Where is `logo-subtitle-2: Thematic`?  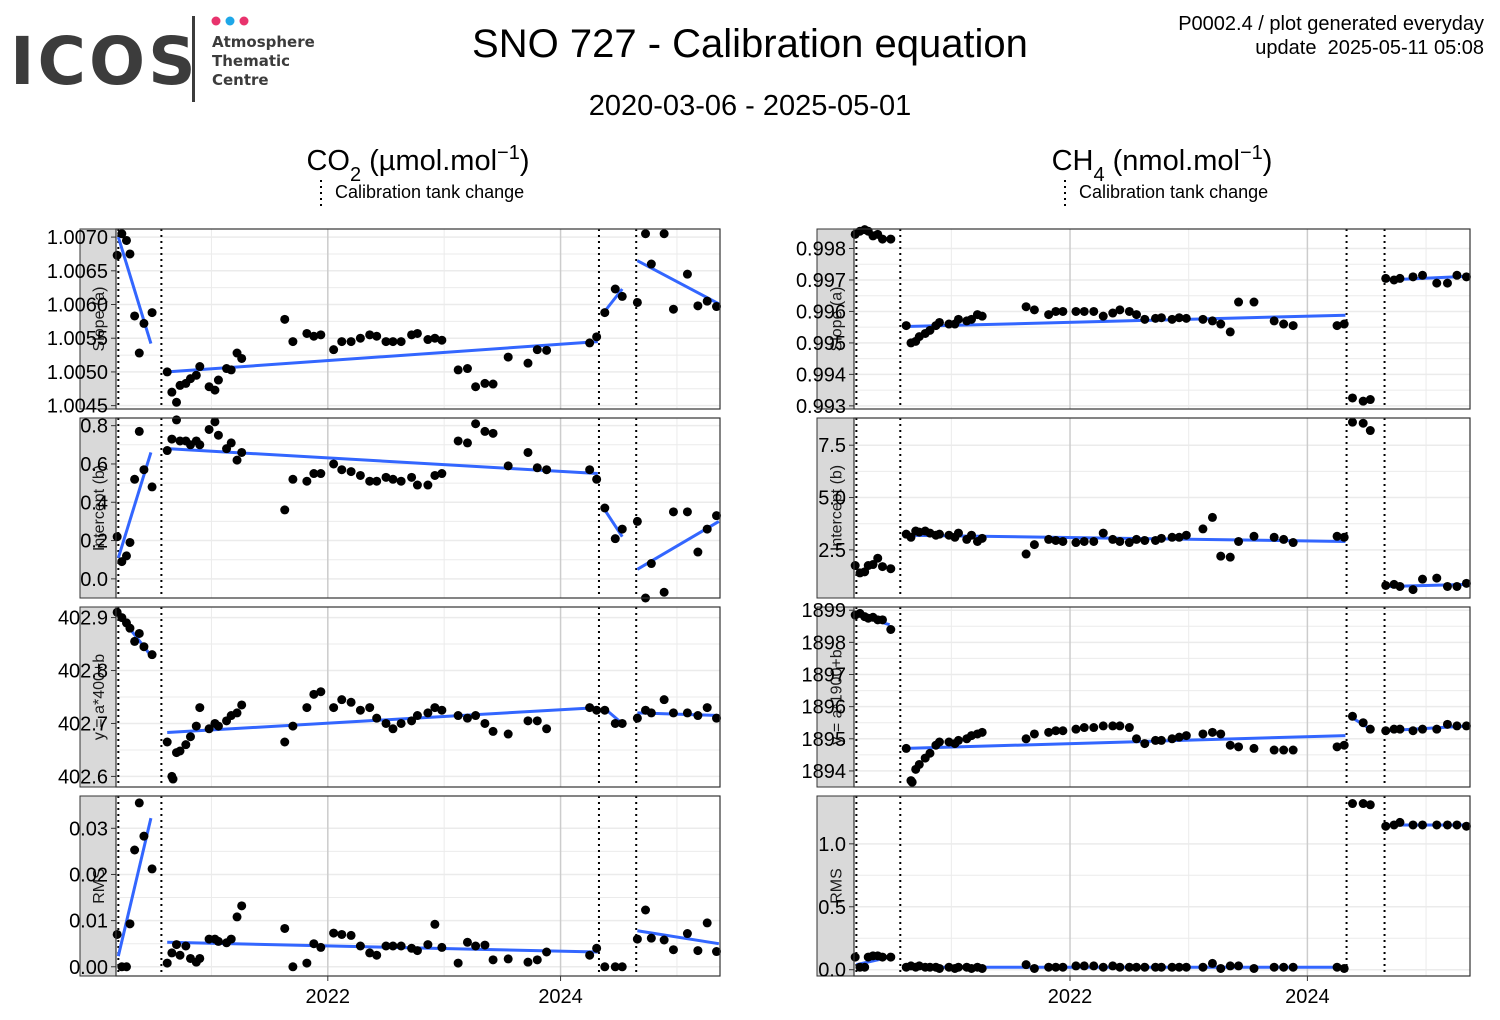 logo-subtitle-2: Thematic is located at coordinates (251, 61).